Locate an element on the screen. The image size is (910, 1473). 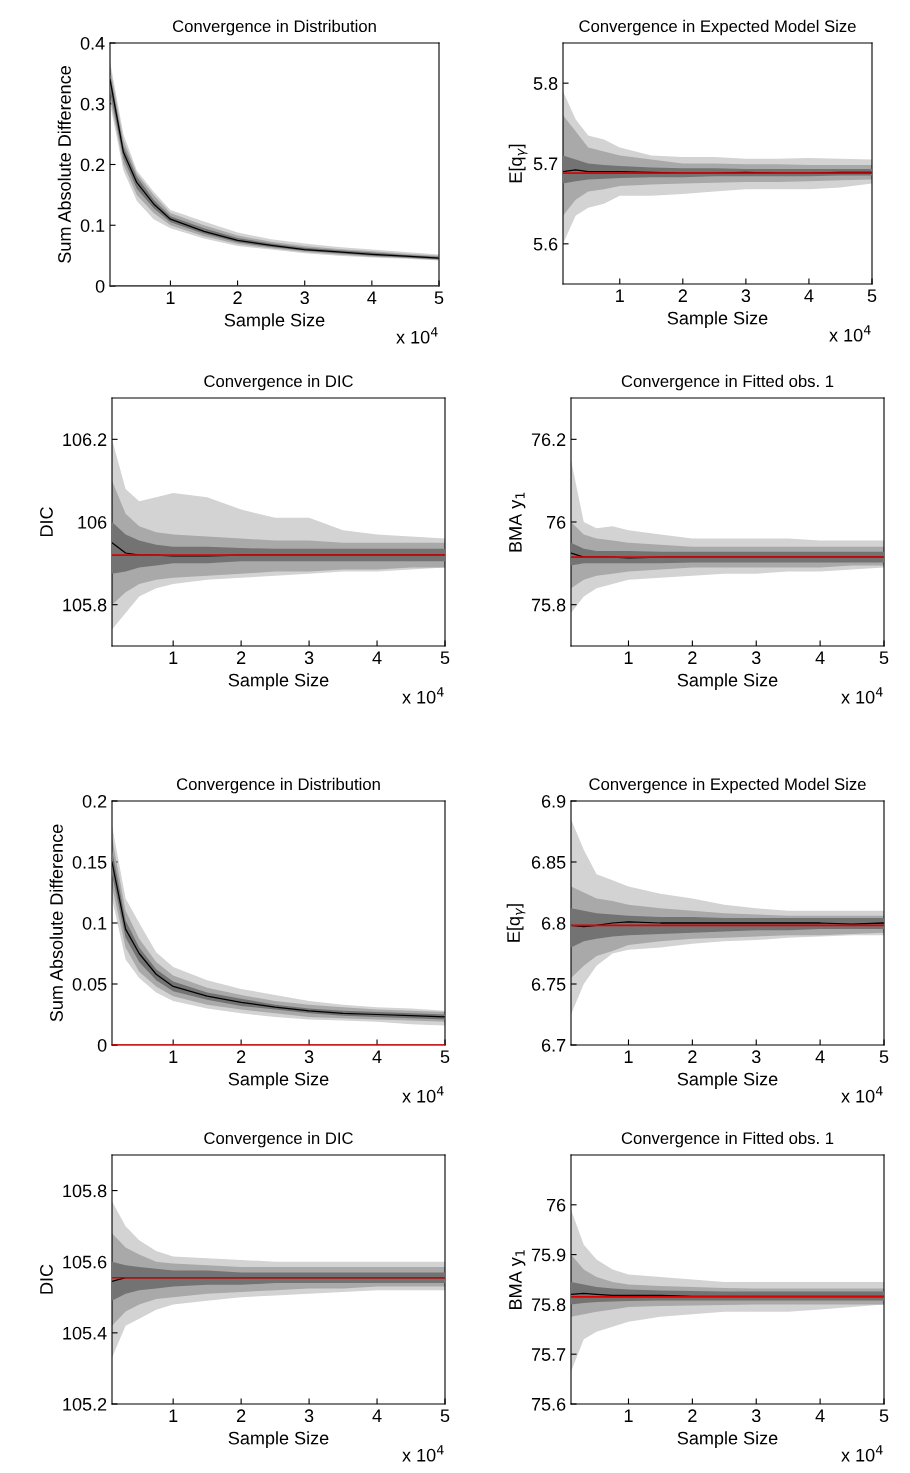
y-tick-label: 105.2 is located at coordinates (85, 1404).